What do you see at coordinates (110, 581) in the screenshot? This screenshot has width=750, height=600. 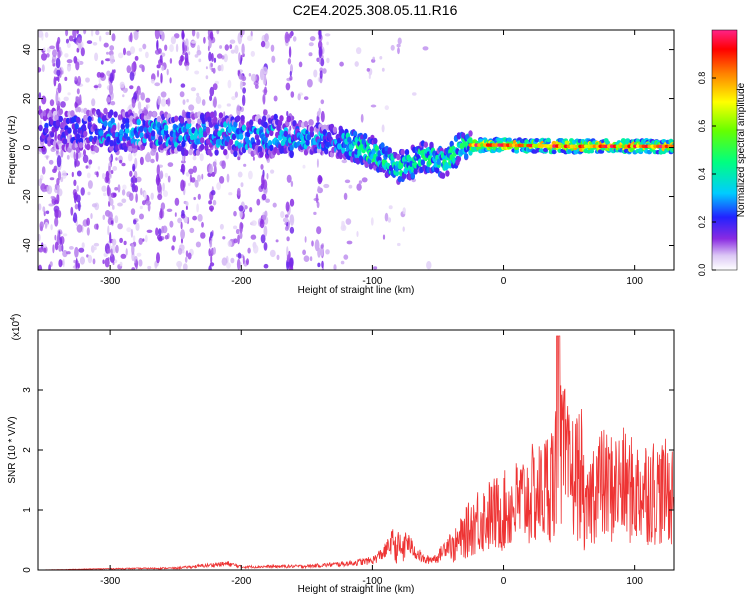 I see `snr-x-tick-label: -300` at bounding box center [110, 581].